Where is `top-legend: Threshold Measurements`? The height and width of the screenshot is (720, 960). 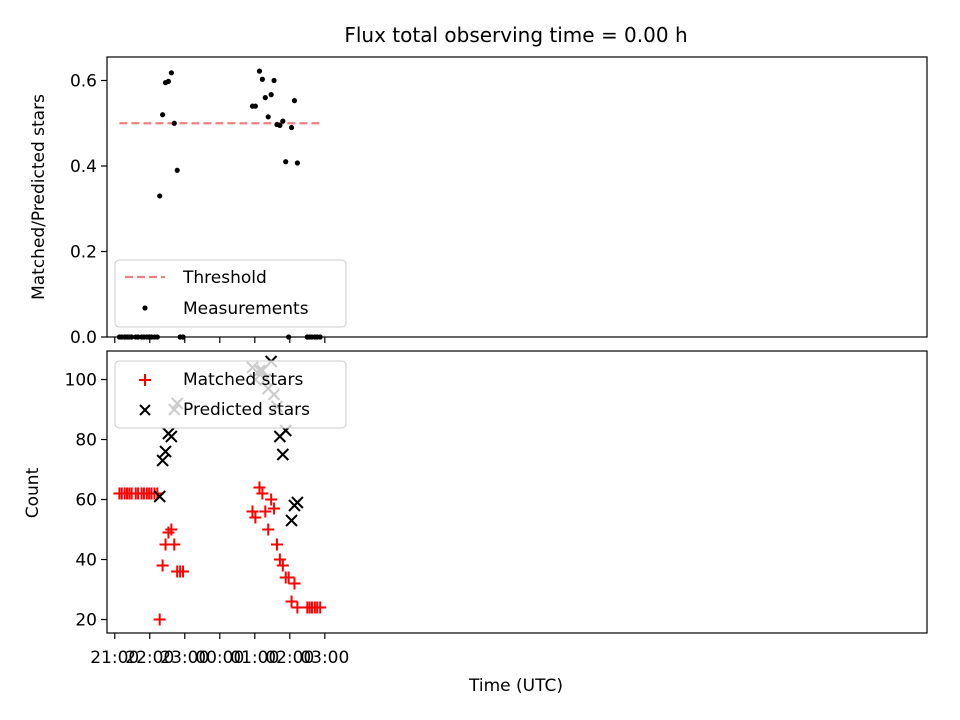 top-legend: Threshold Measurements is located at coordinates (230, 293).